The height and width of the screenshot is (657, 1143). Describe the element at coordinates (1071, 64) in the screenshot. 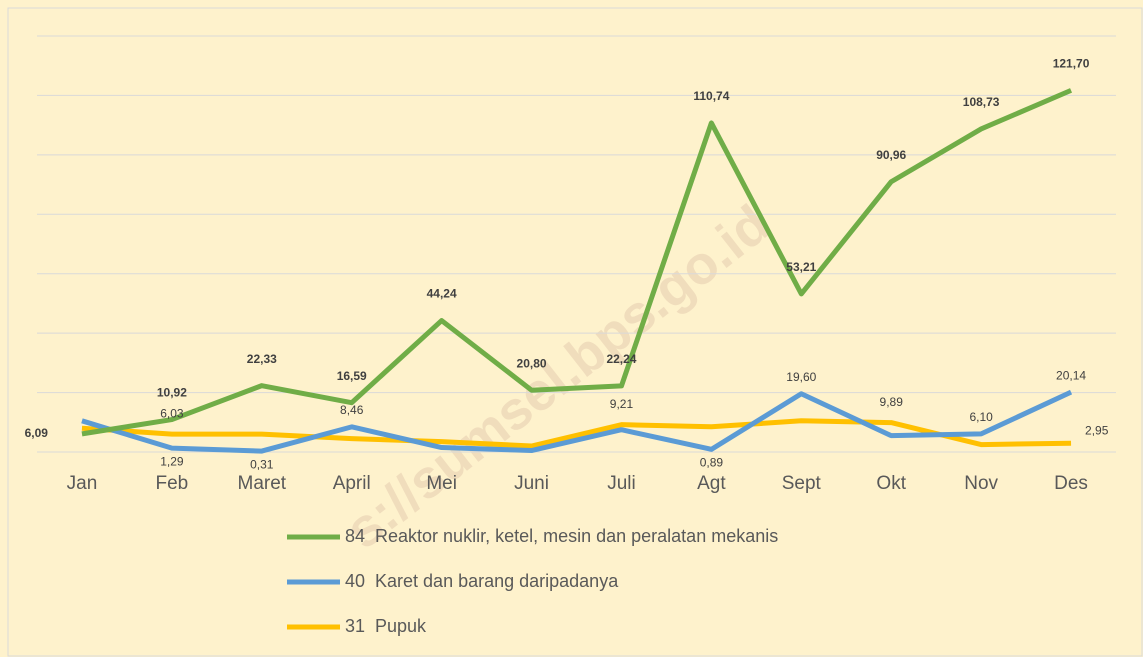

I see `data-label: 121,70` at that location.